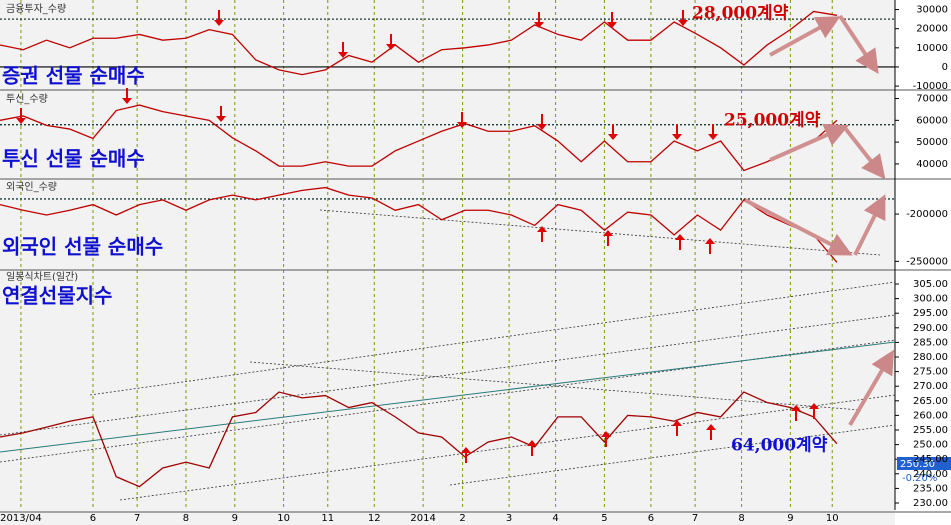 The image size is (951, 525). Describe the element at coordinates (930, 474) in the screenshot. I see `y-tick-label: 240.00` at that location.